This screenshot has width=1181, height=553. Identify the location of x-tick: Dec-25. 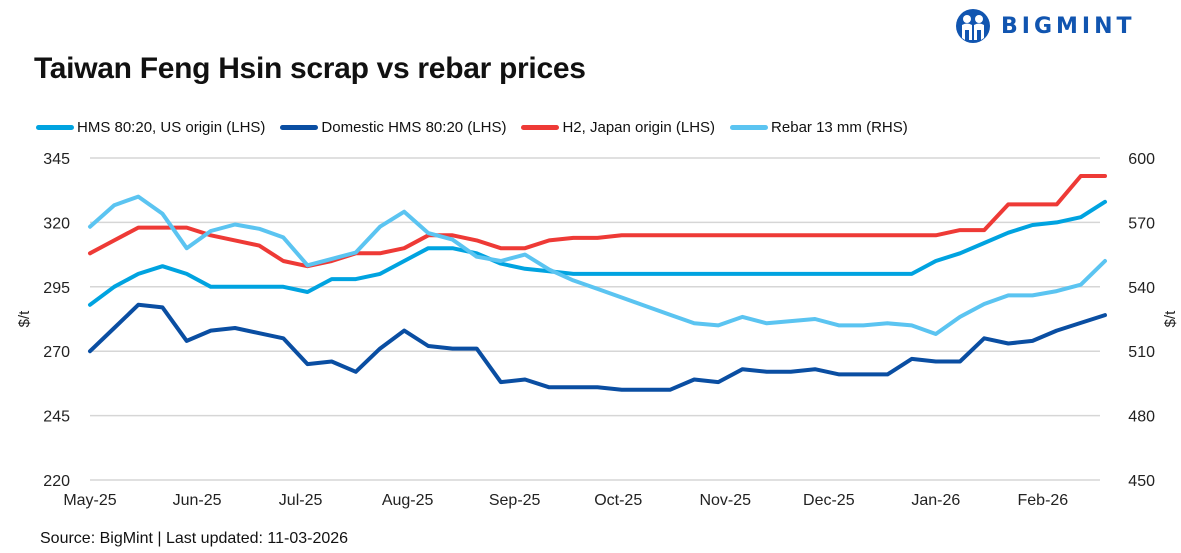
(829, 500).